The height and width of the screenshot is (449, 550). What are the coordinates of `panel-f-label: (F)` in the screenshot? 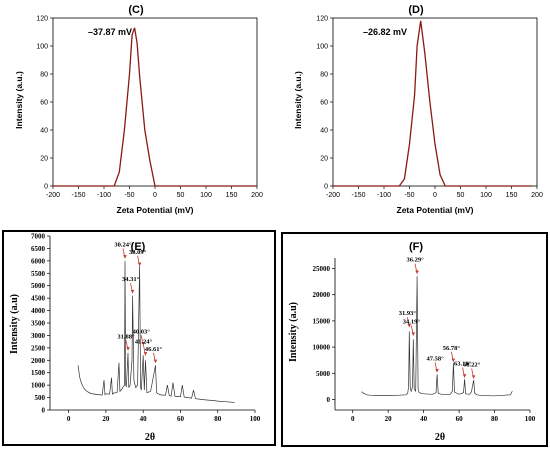 It's located at (416, 247).